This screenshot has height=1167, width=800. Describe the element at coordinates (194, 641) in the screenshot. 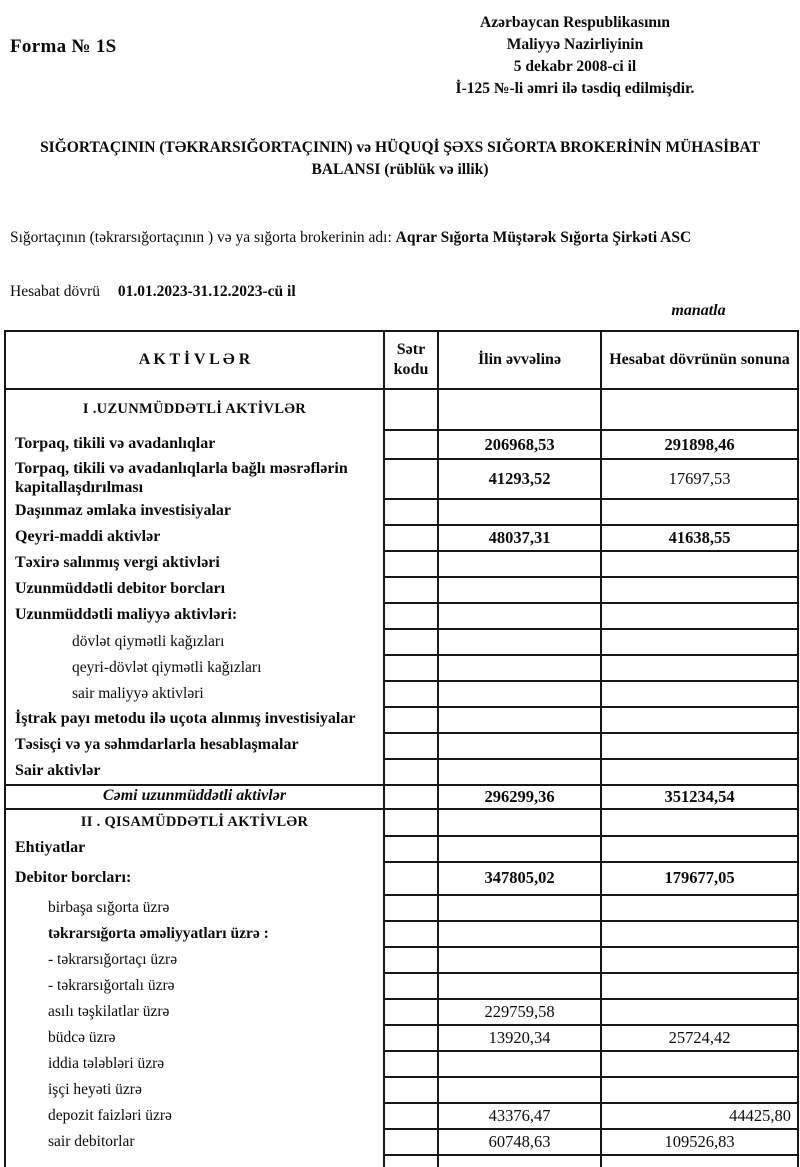

I see `row-label: dövlət qiymətli kağızları` at that location.